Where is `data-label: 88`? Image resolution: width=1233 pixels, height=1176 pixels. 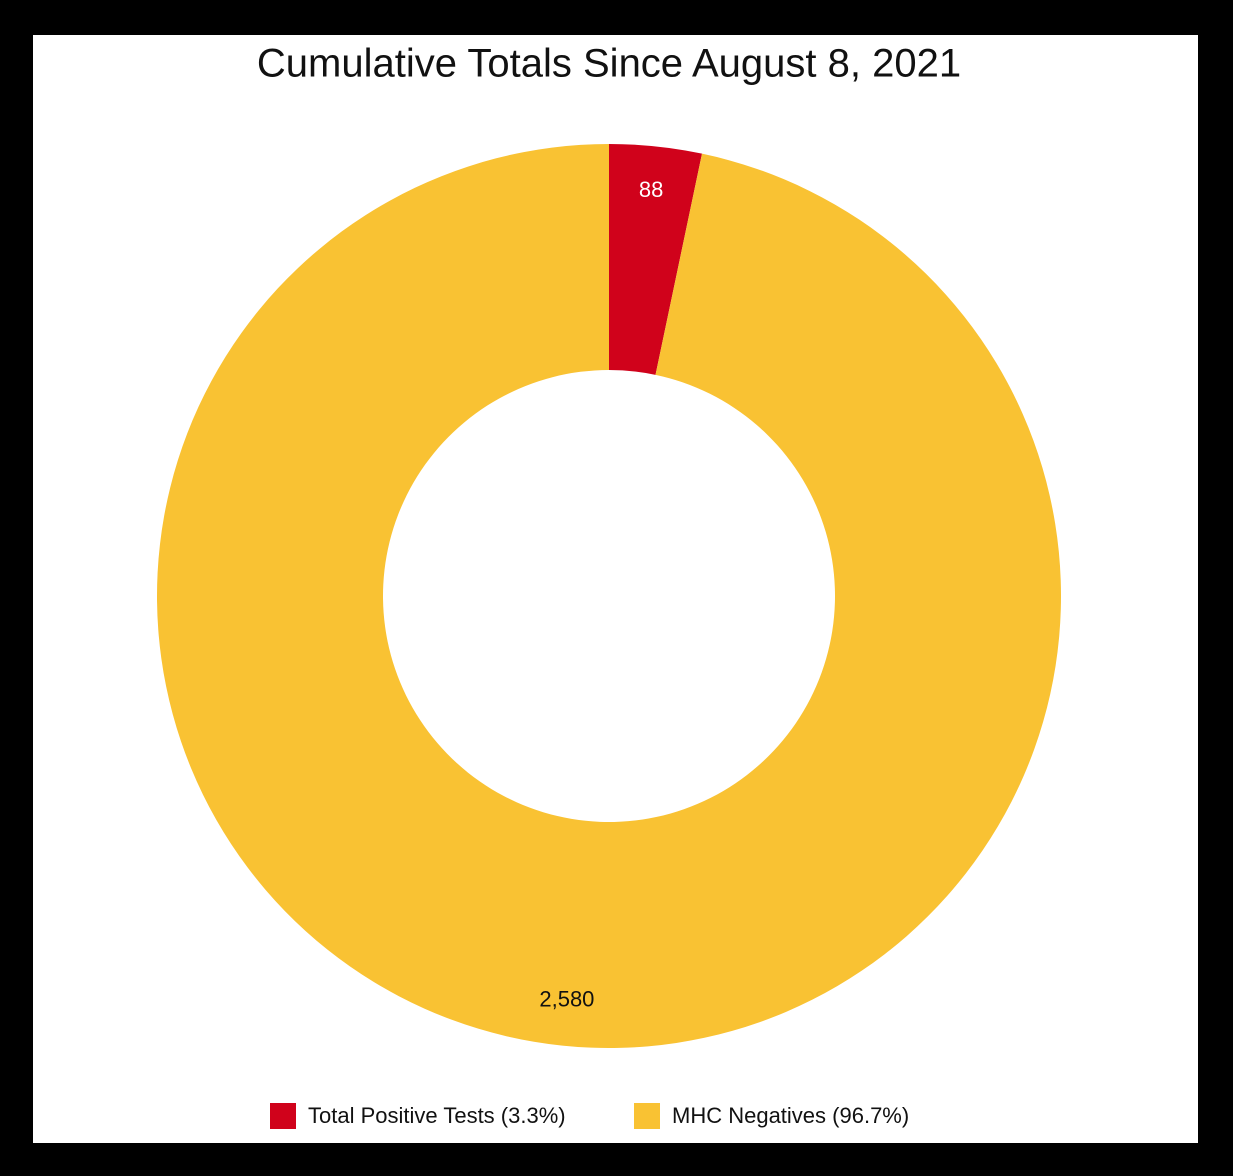
data-label: 88 is located at coordinates (651, 189).